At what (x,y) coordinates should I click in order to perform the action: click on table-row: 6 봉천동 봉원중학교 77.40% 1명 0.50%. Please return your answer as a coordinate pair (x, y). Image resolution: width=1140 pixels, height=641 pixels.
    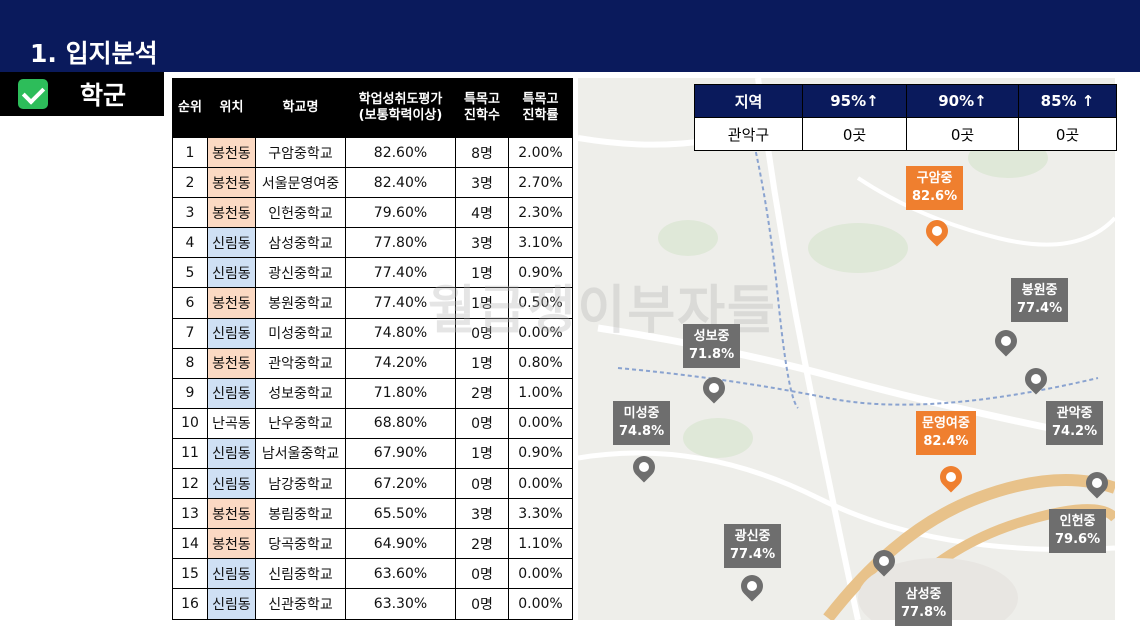
    Looking at the image, I should click on (372, 303).